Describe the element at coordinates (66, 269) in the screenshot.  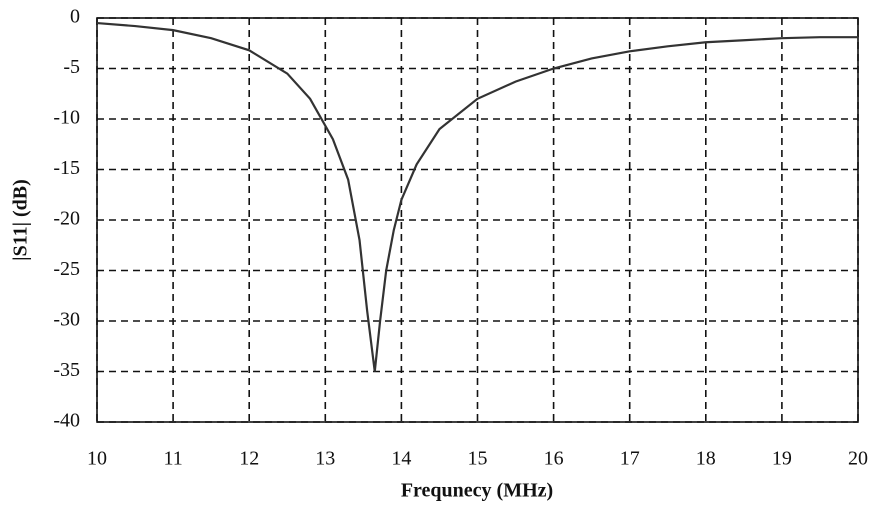
I see `y-tick-label: -25` at that location.